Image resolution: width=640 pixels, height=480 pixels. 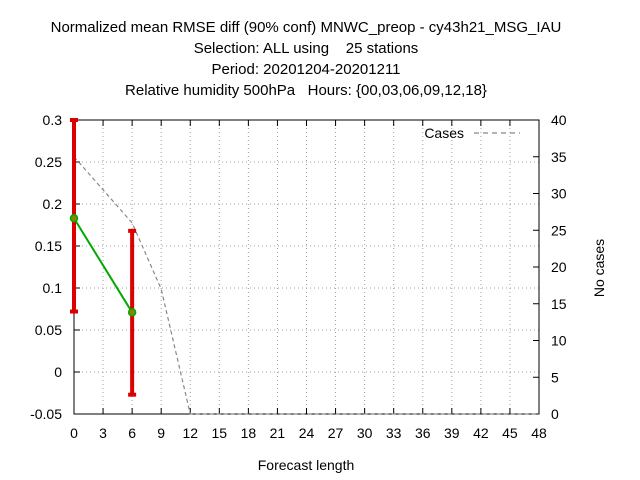 What do you see at coordinates (559, 304) in the screenshot?
I see `y2-tick-label: 15` at bounding box center [559, 304].